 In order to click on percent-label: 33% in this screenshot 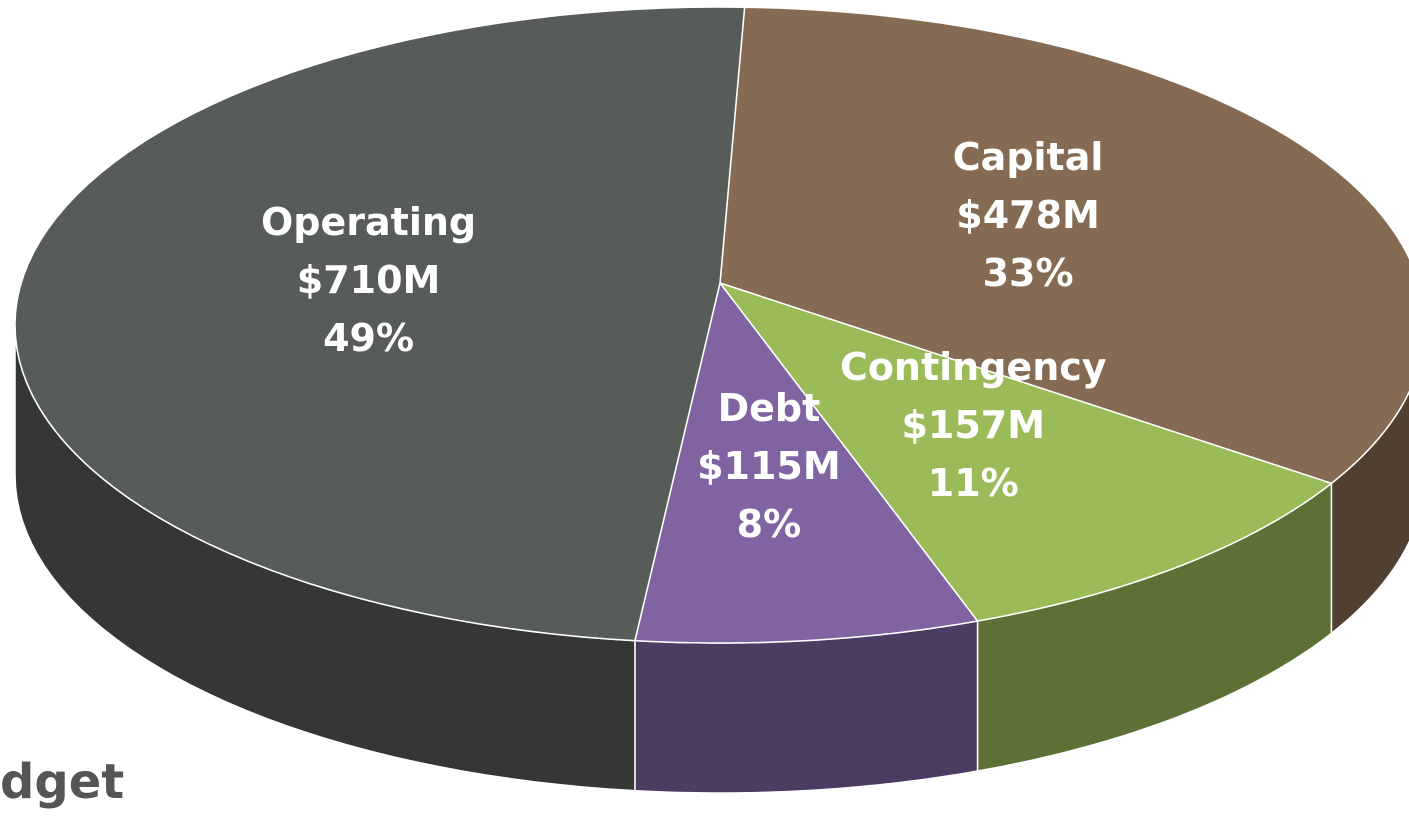, I will do `click(1028, 273)`.